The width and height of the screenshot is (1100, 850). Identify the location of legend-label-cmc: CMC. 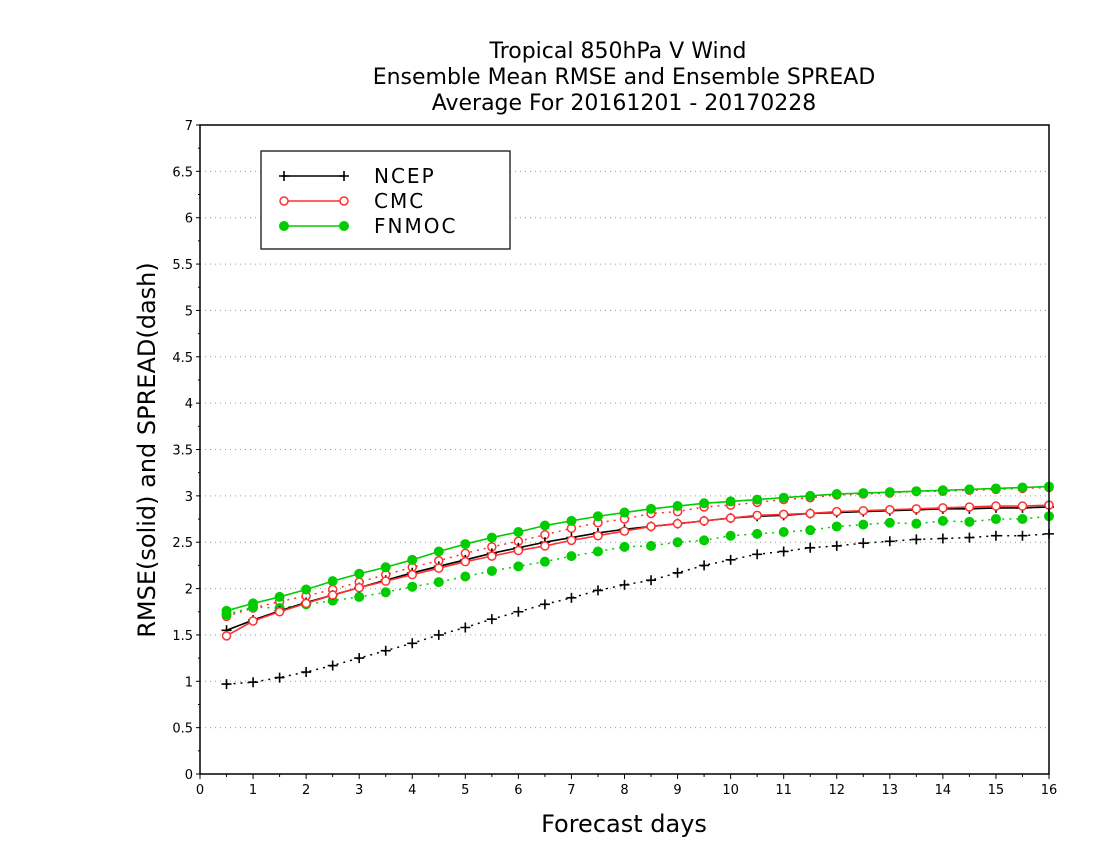
(399, 201).